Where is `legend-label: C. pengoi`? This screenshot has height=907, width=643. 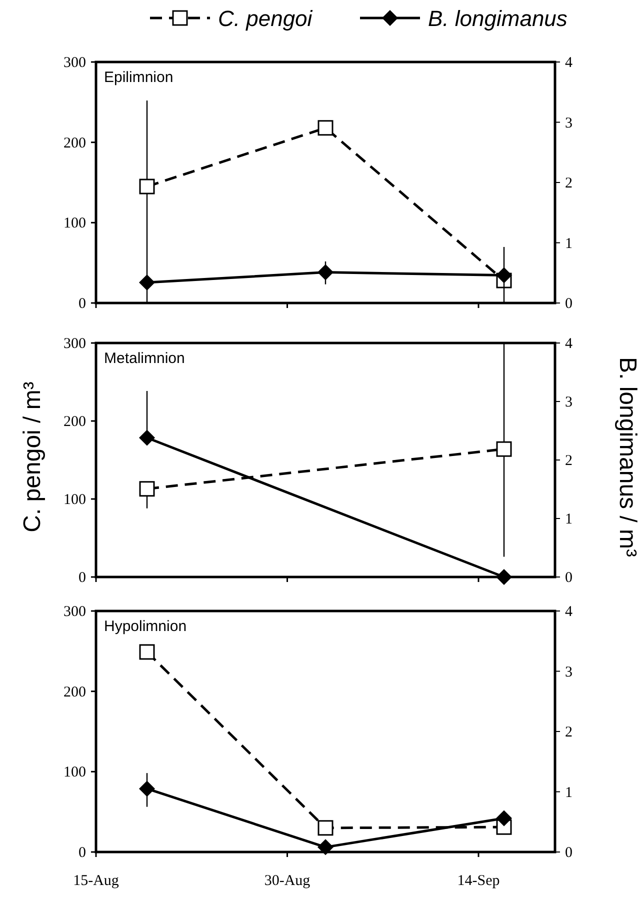 legend-label: C. pengoi is located at coordinates (266, 18).